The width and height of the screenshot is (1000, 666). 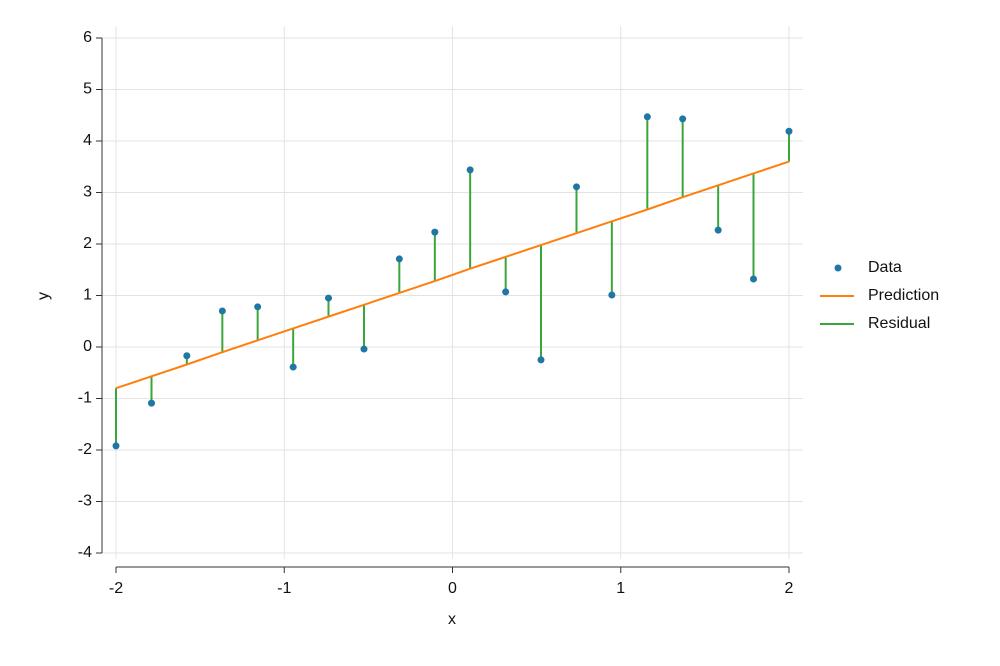 What do you see at coordinates (87, 140) in the screenshot?
I see `y-tick-label: 4` at bounding box center [87, 140].